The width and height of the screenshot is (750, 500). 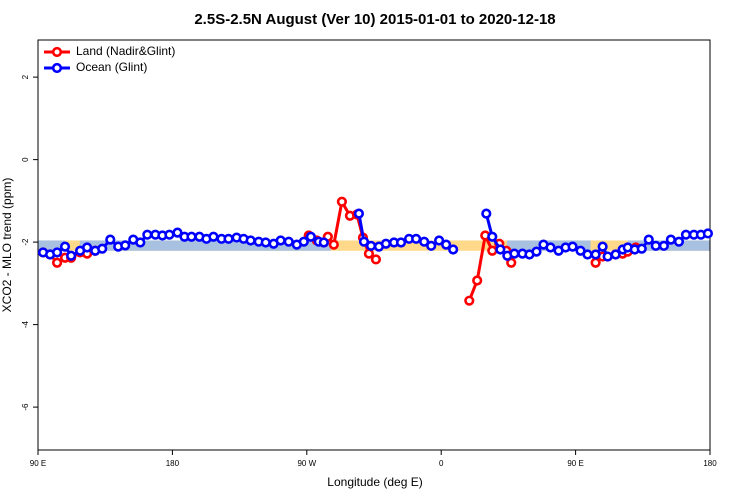 I want to click on y-axis-label: XCO2 - MLO trend (ppm), so click(x=7, y=245).